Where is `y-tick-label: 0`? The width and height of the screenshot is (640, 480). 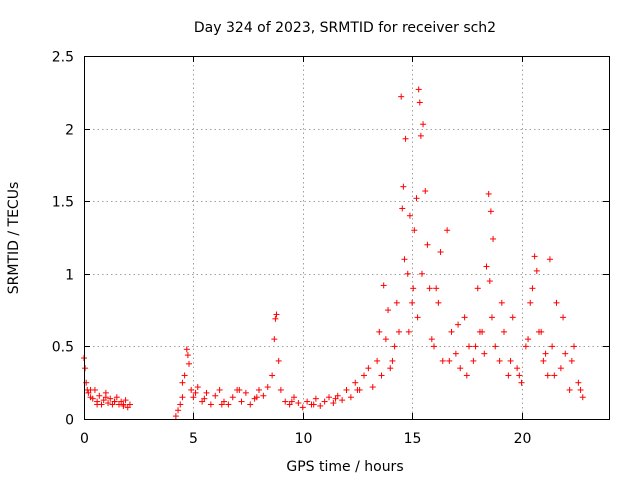 y-tick-label: 0 is located at coordinates (69, 421).